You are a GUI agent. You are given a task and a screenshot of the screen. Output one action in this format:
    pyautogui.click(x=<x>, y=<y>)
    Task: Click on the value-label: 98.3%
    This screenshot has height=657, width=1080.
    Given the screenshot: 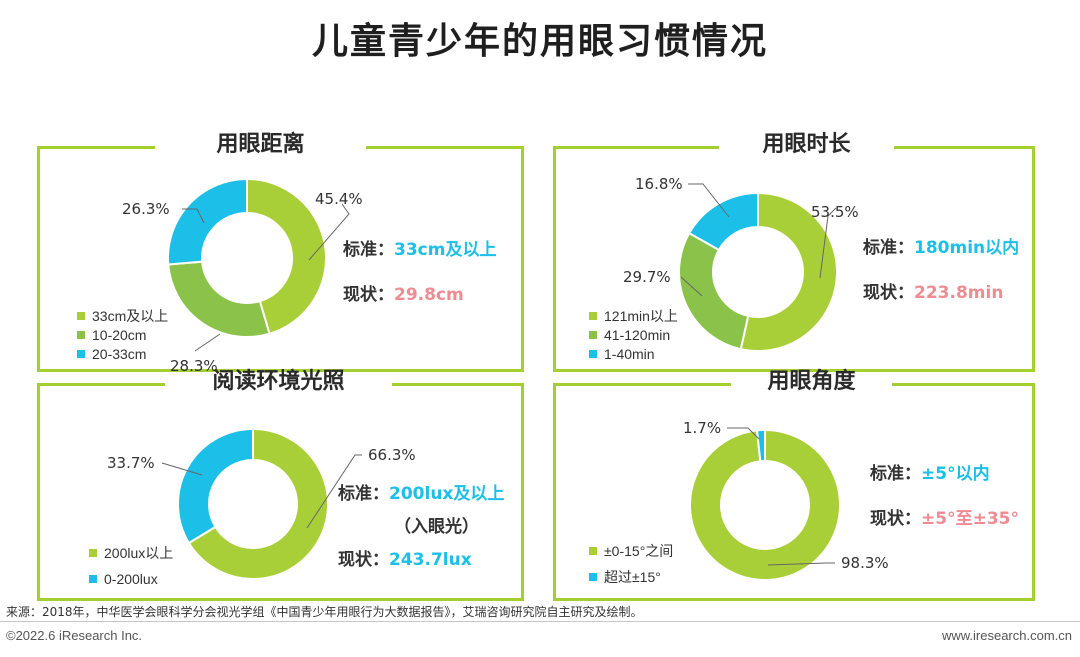 What is the action you would take?
    pyautogui.click(x=865, y=563)
    